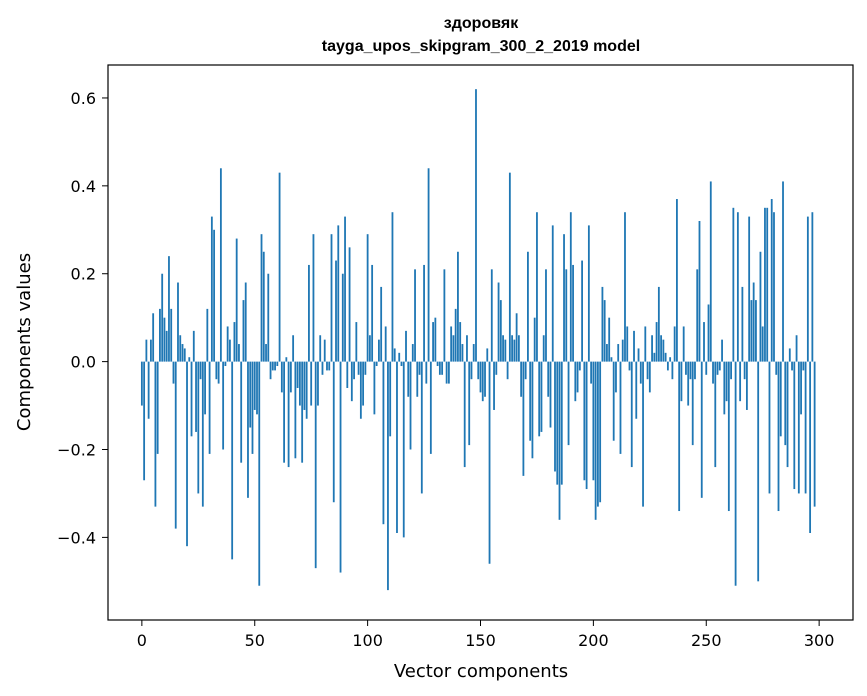 This screenshot has height=696, width=867. What do you see at coordinates (706, 640) in the screenshot?
I see `x-tick-label: 250` at bounding box center [706, 640].